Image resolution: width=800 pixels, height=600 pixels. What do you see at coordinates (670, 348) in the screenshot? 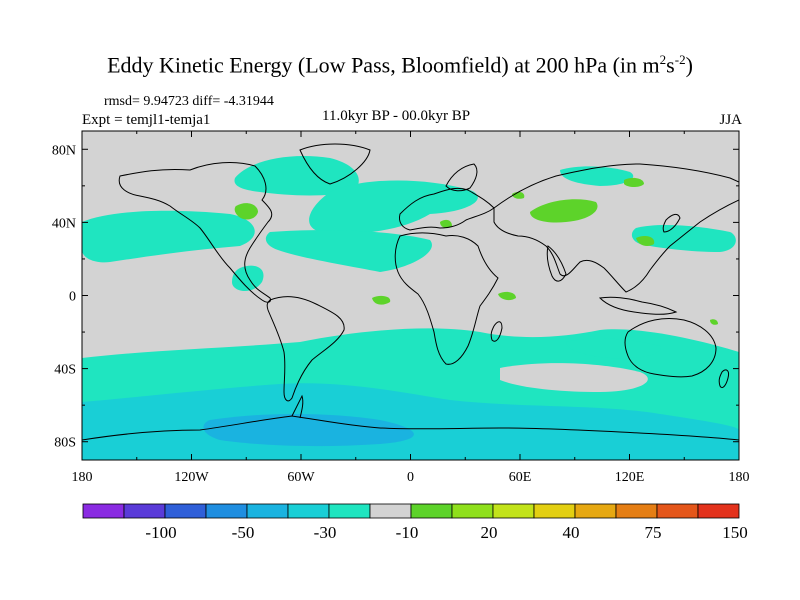
I see `coast-australia` at bounding box center [670, 348].